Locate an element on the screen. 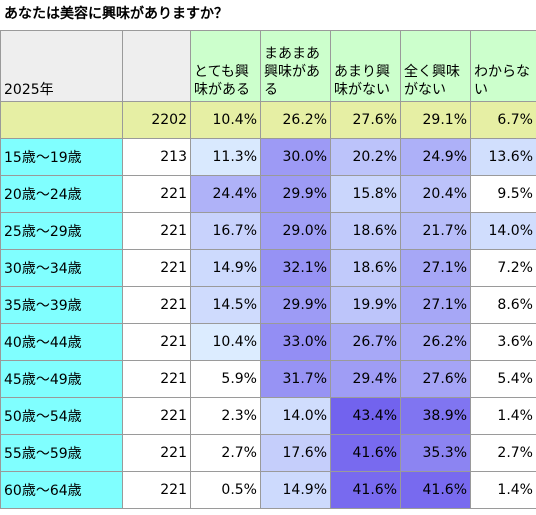 The height and width of the screenshot is (515, 536). column-header: あまり興味がない is located at coordinates (365, 66).